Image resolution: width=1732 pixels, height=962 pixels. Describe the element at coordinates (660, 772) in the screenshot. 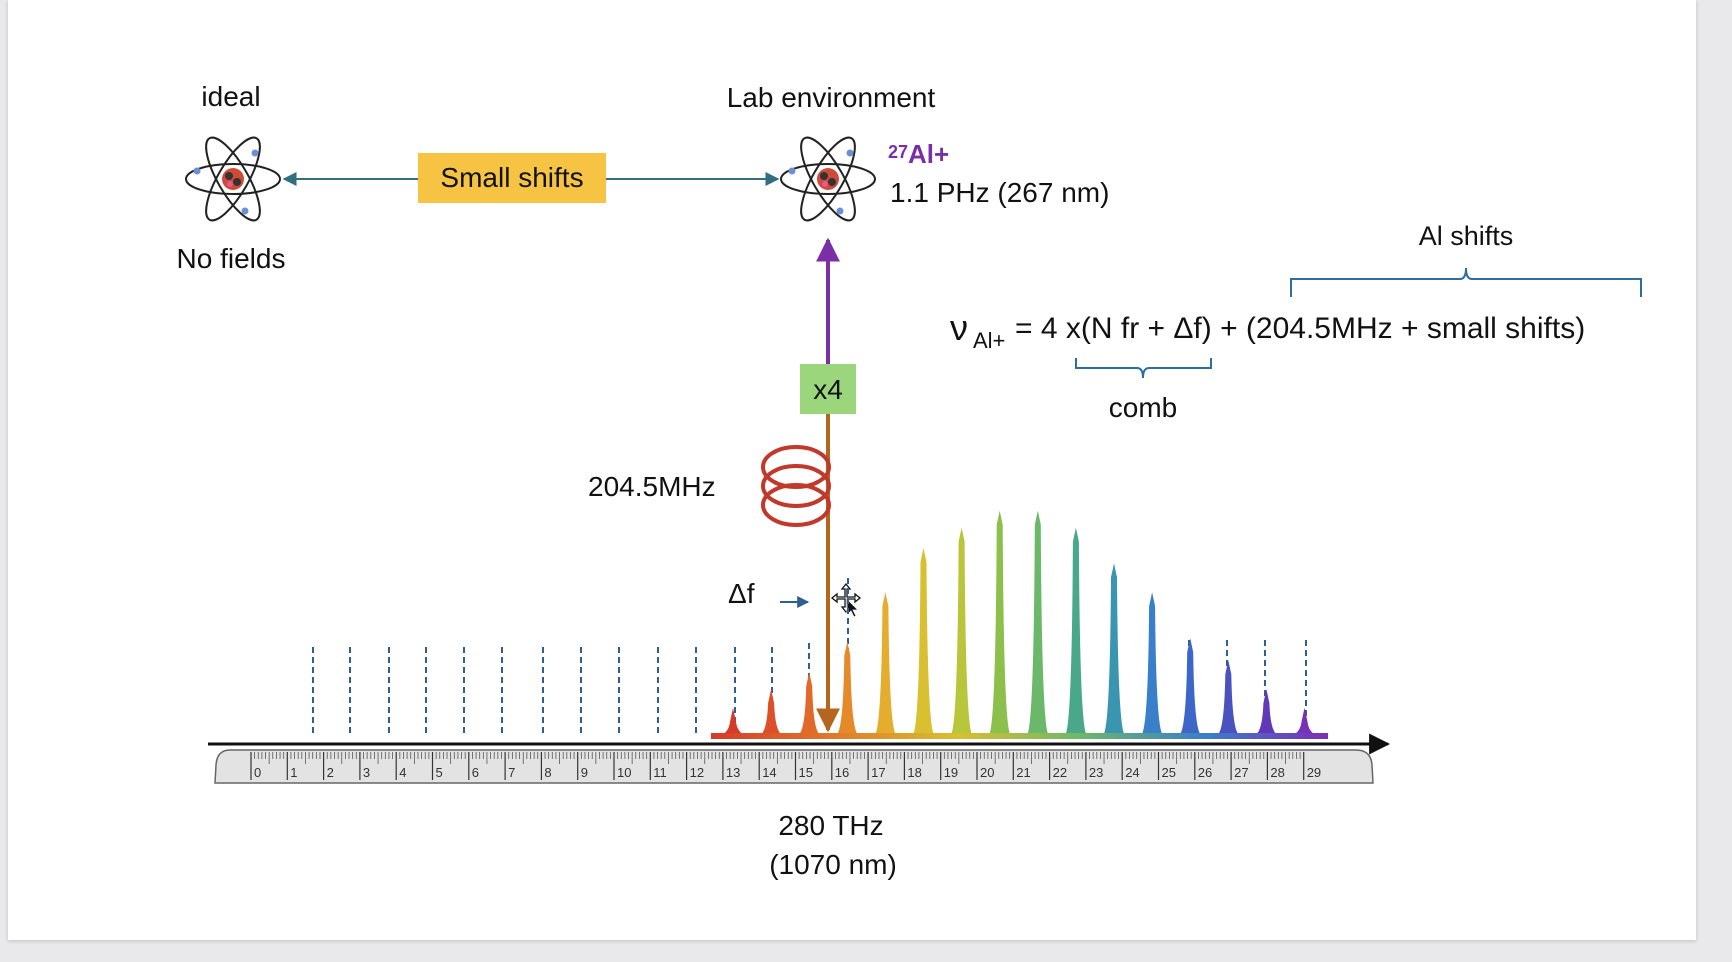

I see `ruler-tick-label: 11` at that location.